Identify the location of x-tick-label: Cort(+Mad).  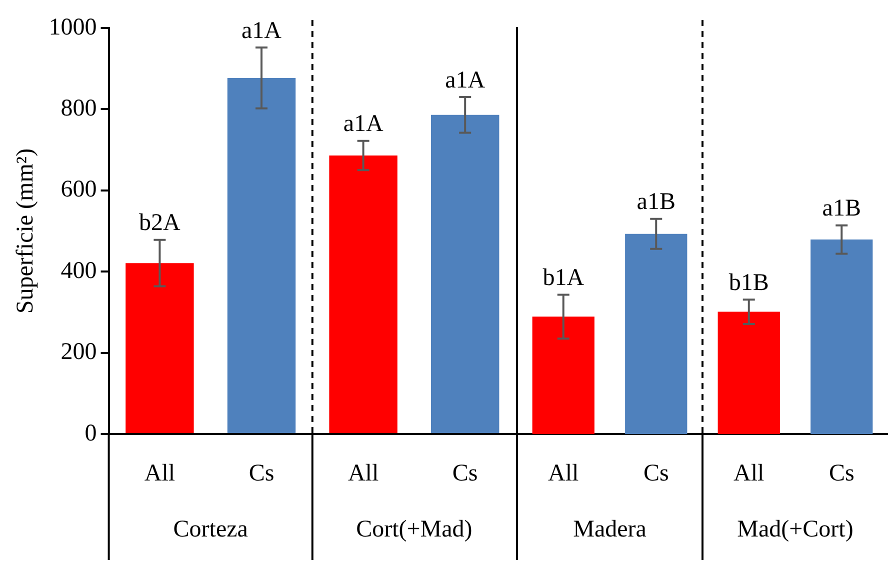
(414, 529).